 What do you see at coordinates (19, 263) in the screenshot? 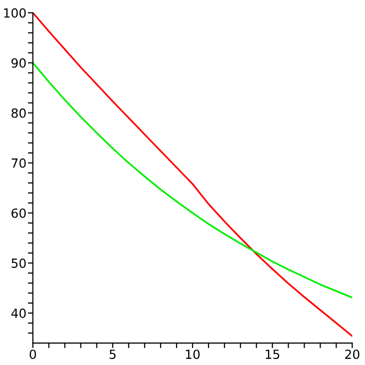
I see `y-tick-label: 50` at bounding box center [19, 263].